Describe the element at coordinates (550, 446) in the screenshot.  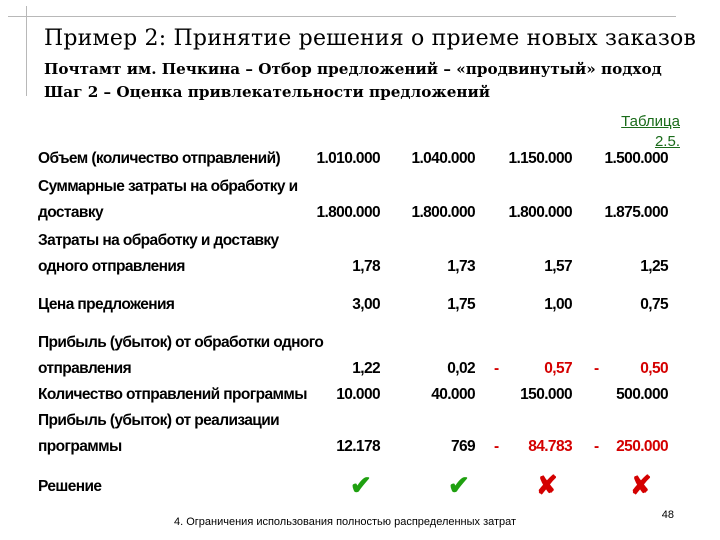
I see `negative-value-cell: 84.783` at that location.